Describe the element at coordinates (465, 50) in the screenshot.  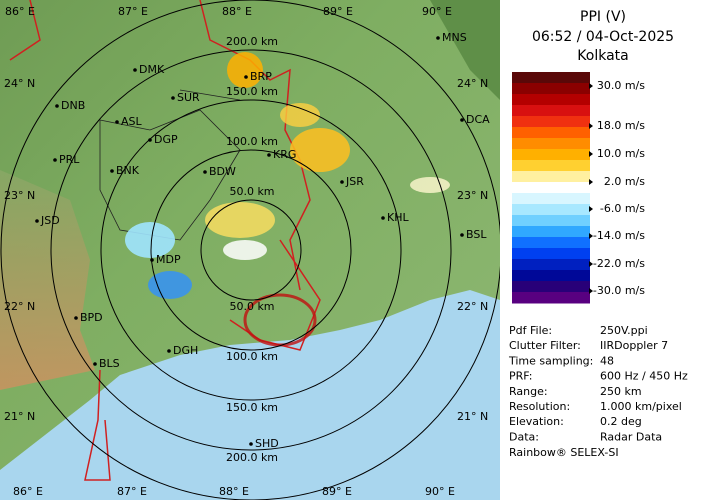
I see `hills` at that location.